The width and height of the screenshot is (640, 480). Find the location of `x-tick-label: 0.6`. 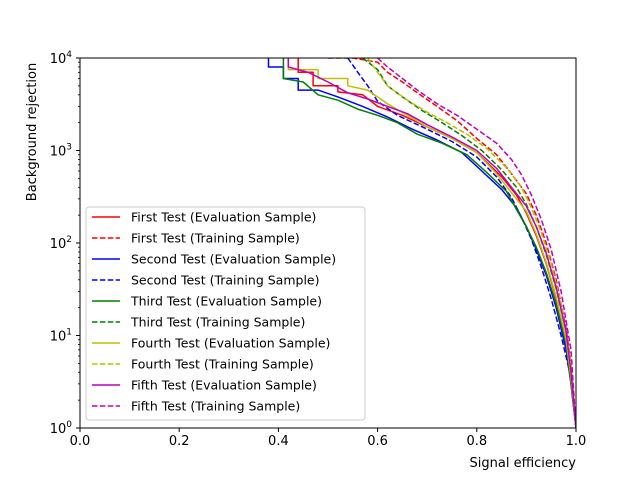

x-tick-label: 0.6 is located at coordinates (377, 441).